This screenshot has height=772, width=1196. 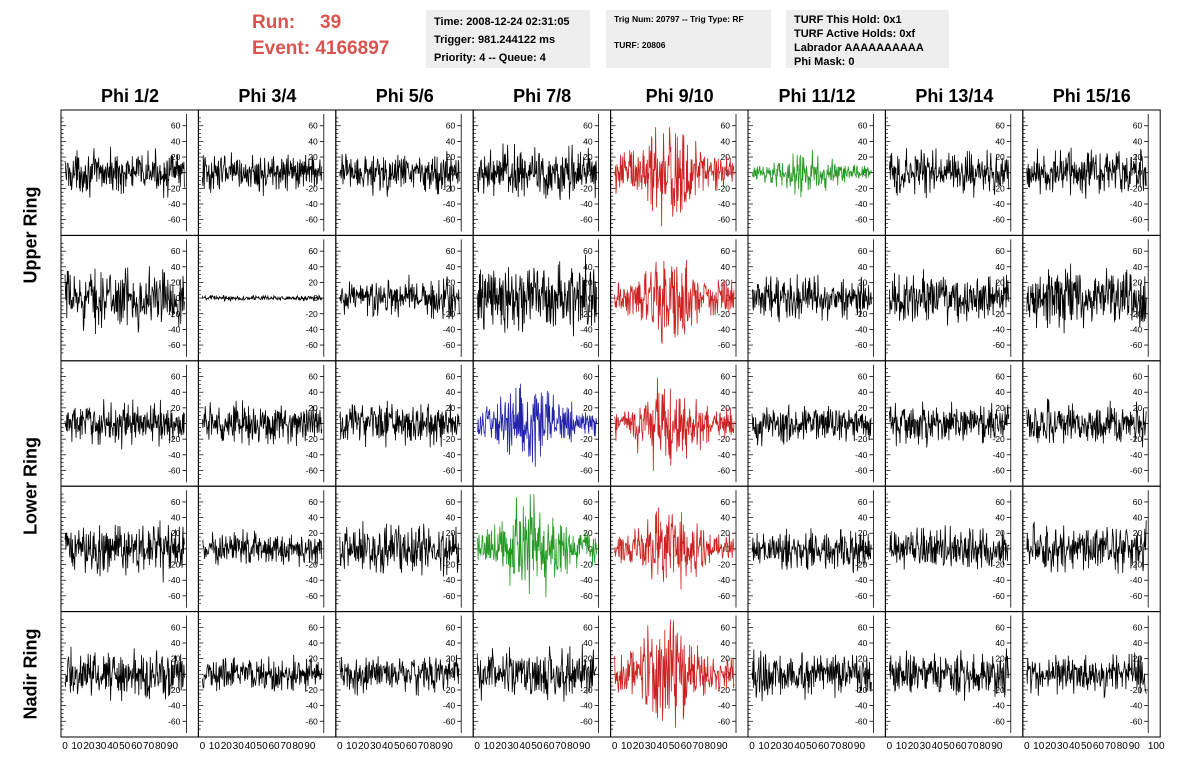 What do you see at coordinates (298, 746) in the screenshot?
I see `x-tick-label: 80` at bounding box center [298, 746].